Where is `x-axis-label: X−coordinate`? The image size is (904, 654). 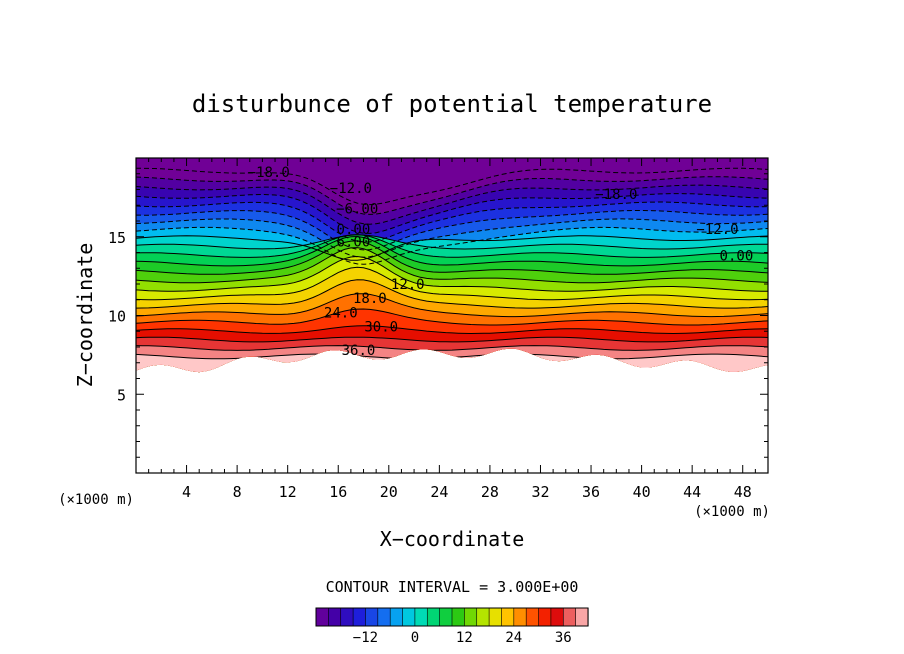 x-axis-label: X−coordinate is located at coordinates (452, 539).